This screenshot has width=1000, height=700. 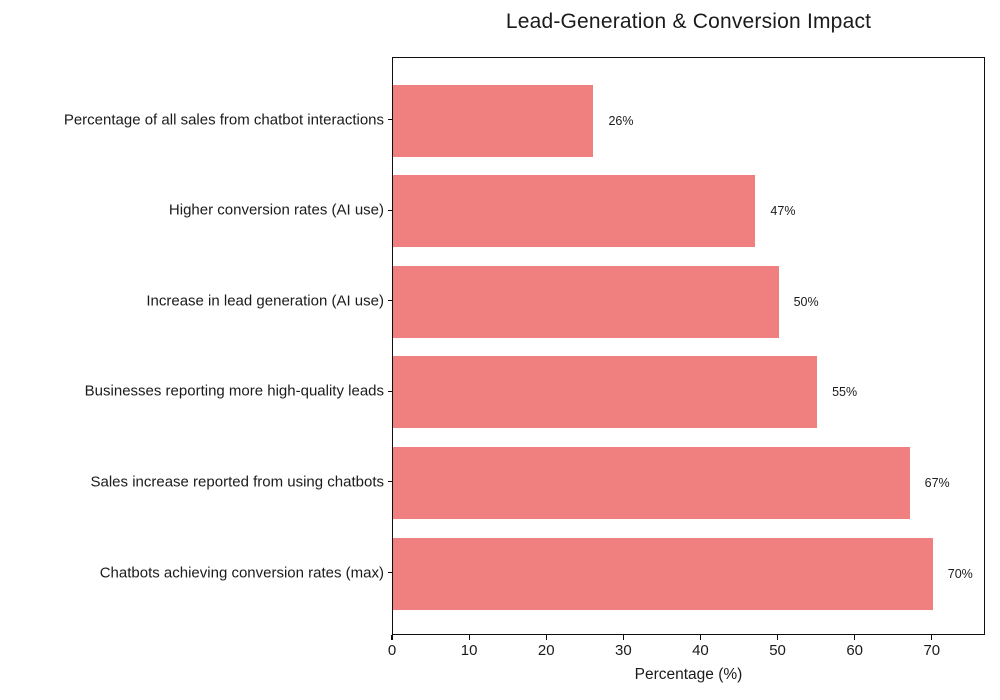 I want to click on x-tick-label: 10, so click(x=469, y=650).